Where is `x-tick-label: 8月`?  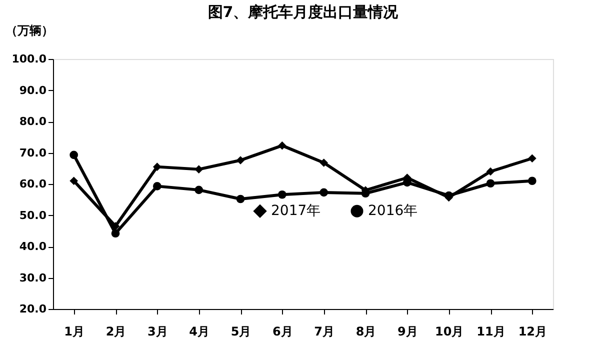
x-tick-label: 8月 is located at coordinates (366, 331).